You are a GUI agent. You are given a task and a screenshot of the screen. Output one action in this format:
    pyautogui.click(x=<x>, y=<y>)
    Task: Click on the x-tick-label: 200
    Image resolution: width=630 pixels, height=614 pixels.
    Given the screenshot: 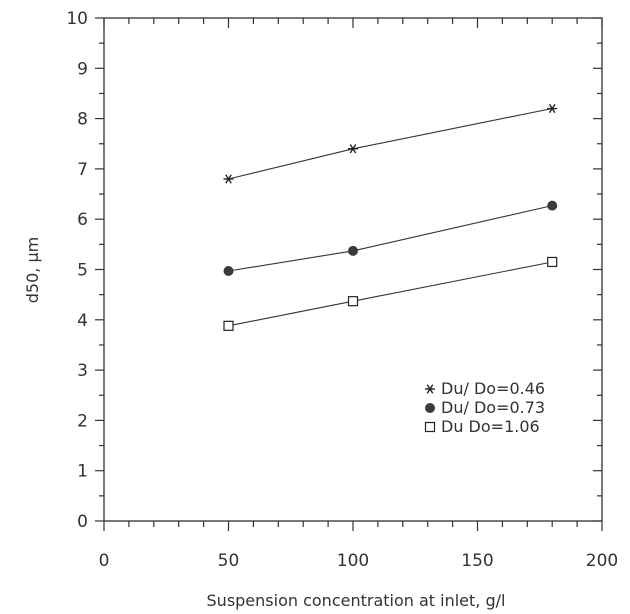 What is the action you would take?
    pyautogui.click(x=602, y=561)
    